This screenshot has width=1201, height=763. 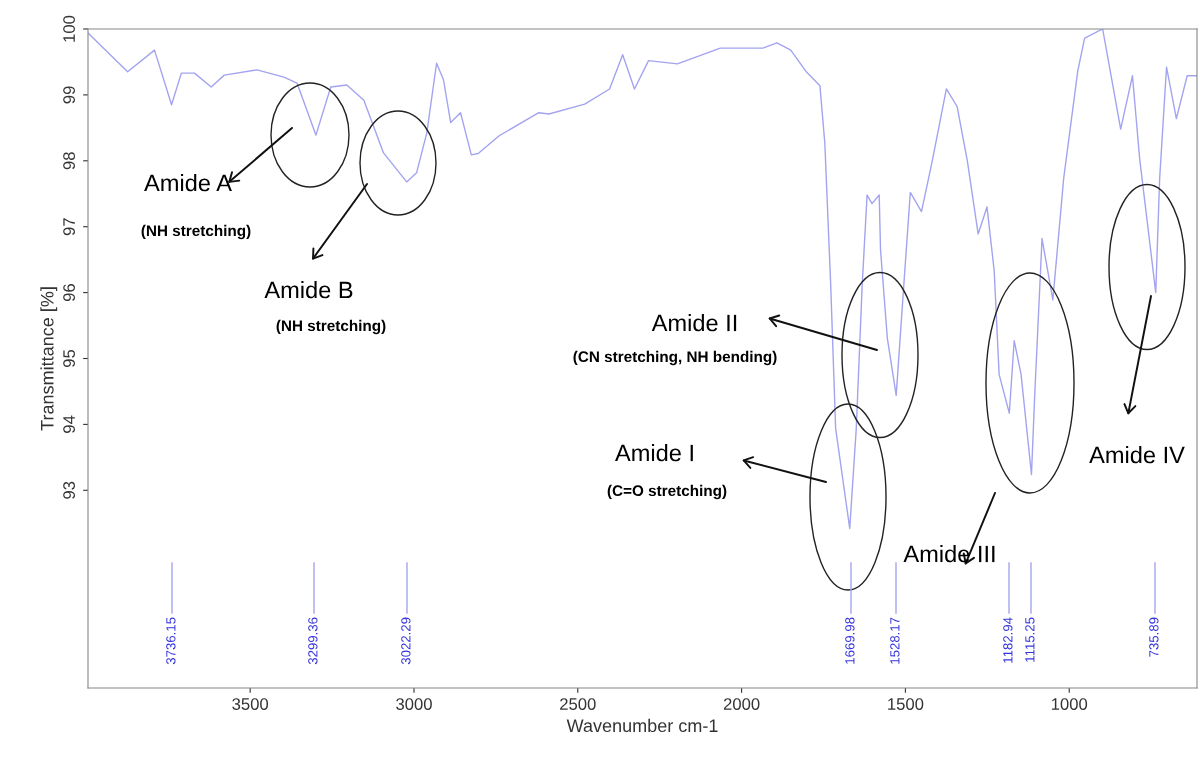 What do you see at coordinates (313, 641) in the screenshot?
I see `annotation: 3299.36` at bounding box center [313, 641].